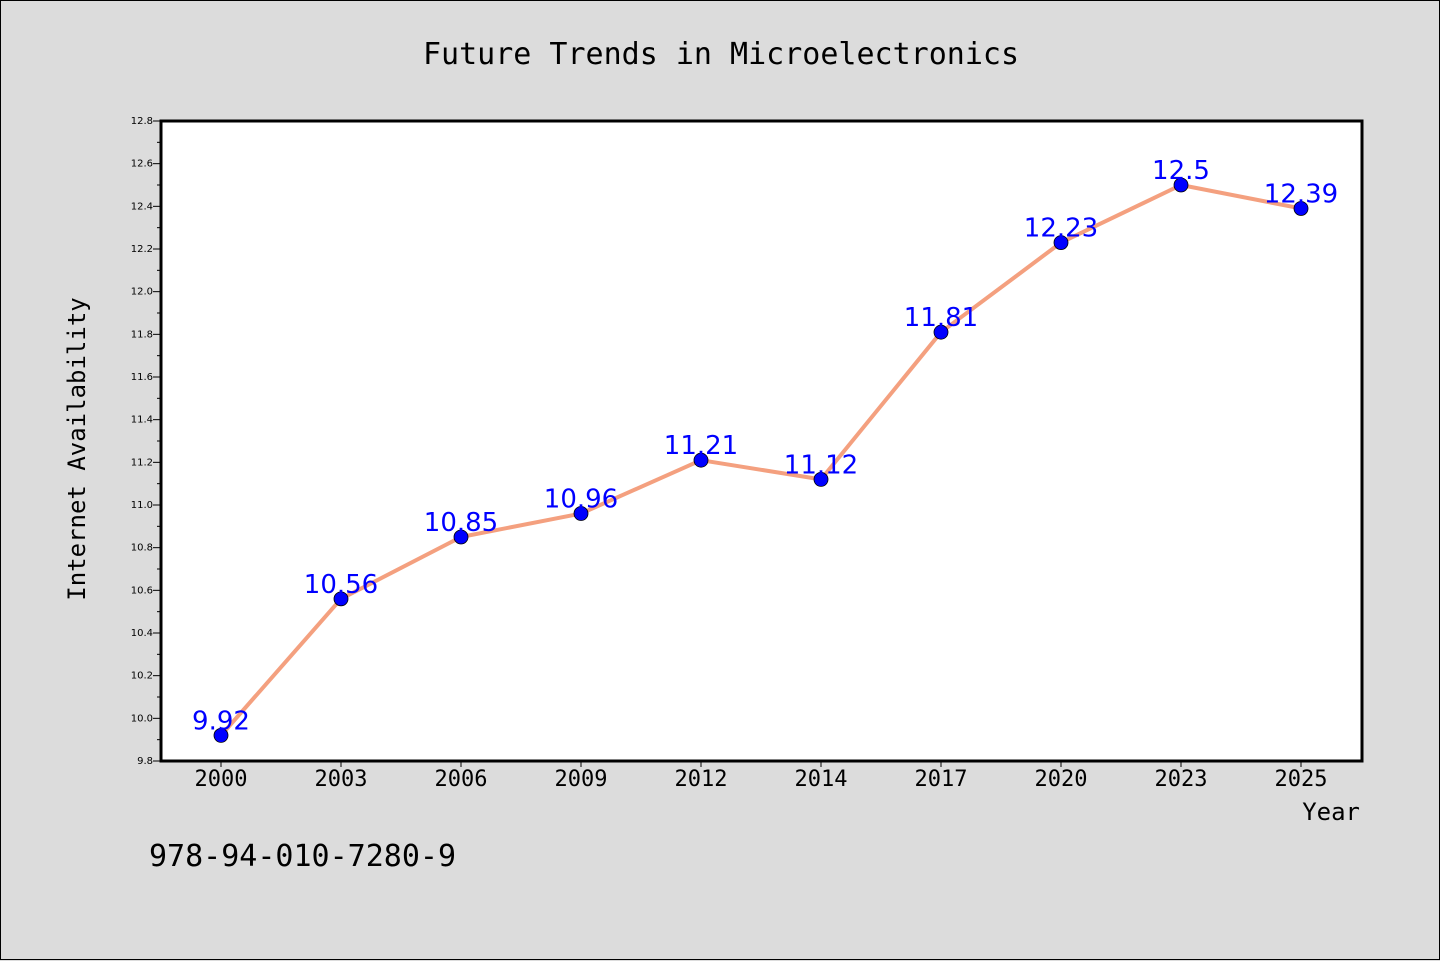 This screenshot has height=961, width=1440. Describe the element at coordinates (1061, 779) in the screenshot. I see `x-tick-label: 2020` at that location.